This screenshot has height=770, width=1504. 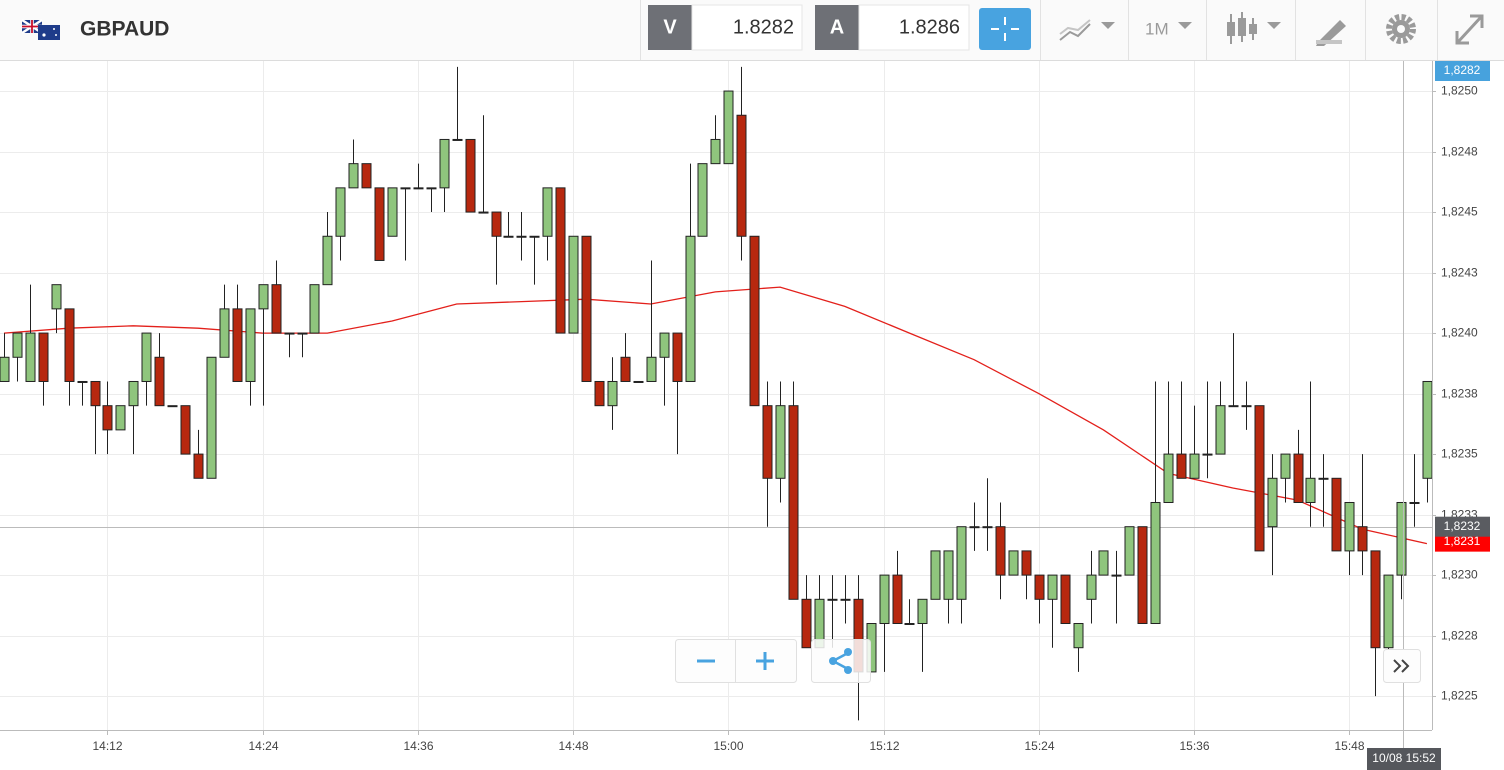 I want to click on y-tick-label: 1,8245, so click(x=1459, y=212).